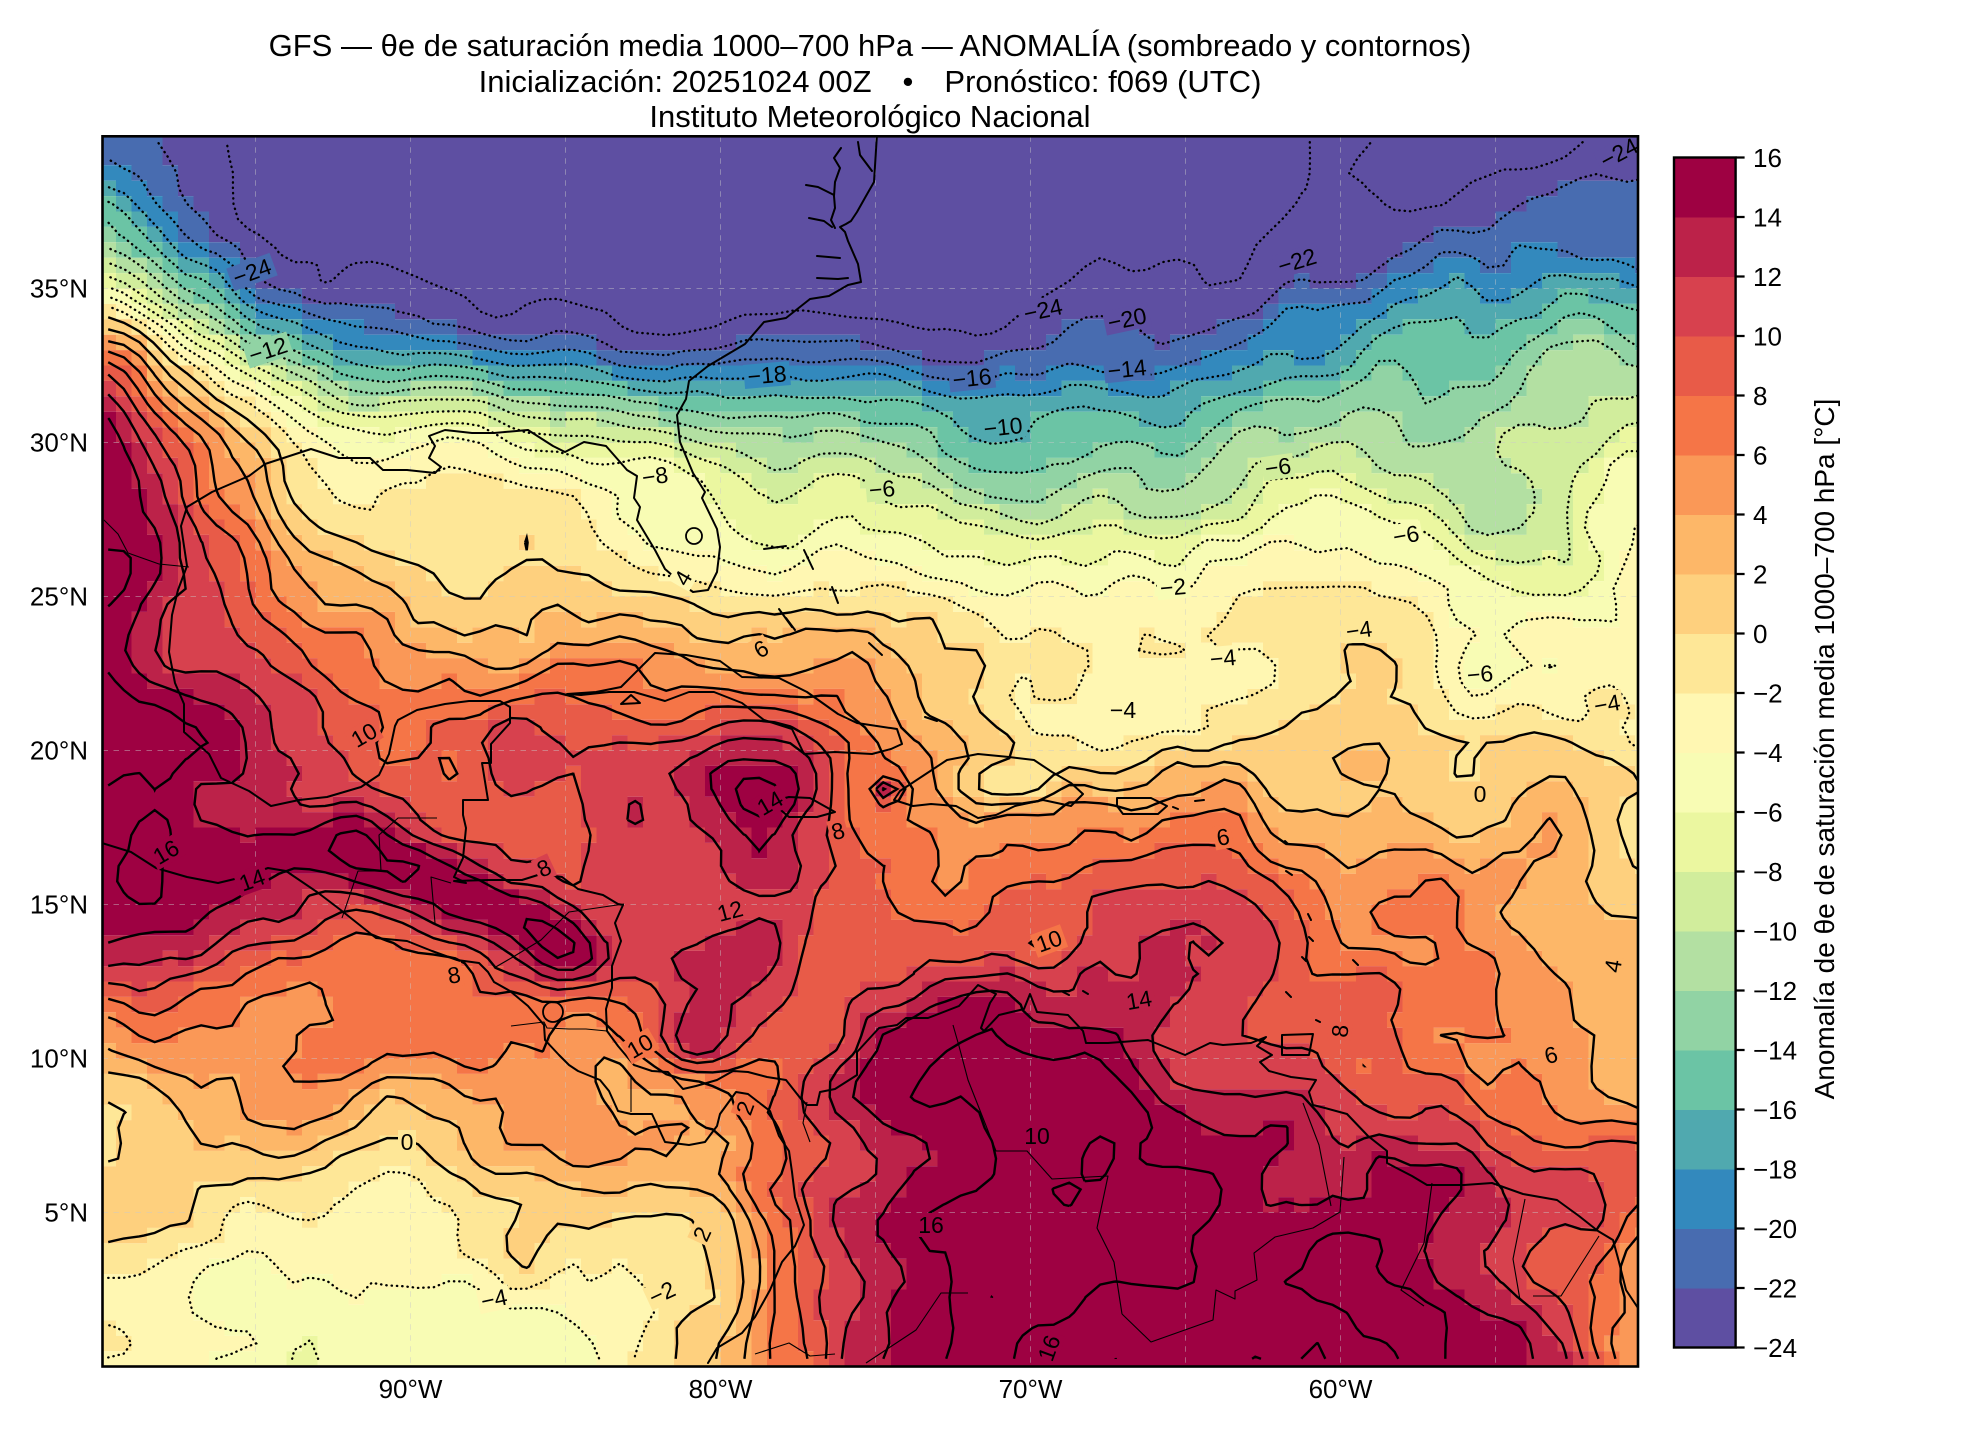  Describe the element at coordinates (59, 751) in the screenshot. I see `svg-text: 20°N` at that location.